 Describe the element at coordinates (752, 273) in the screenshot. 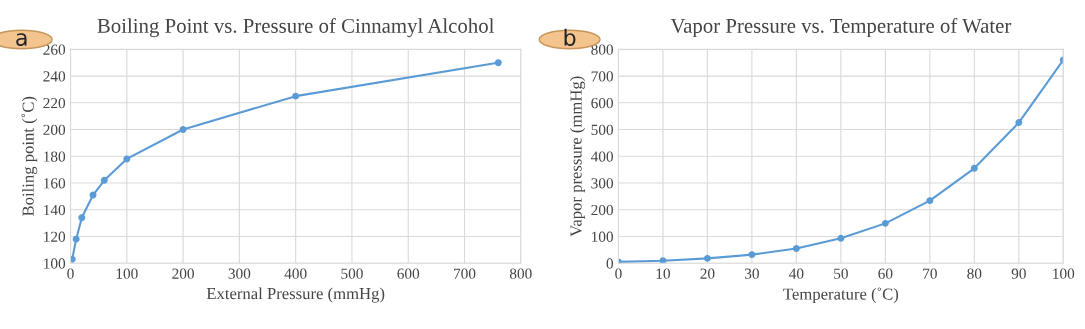

I see `x-tick-label: 30` at that location.